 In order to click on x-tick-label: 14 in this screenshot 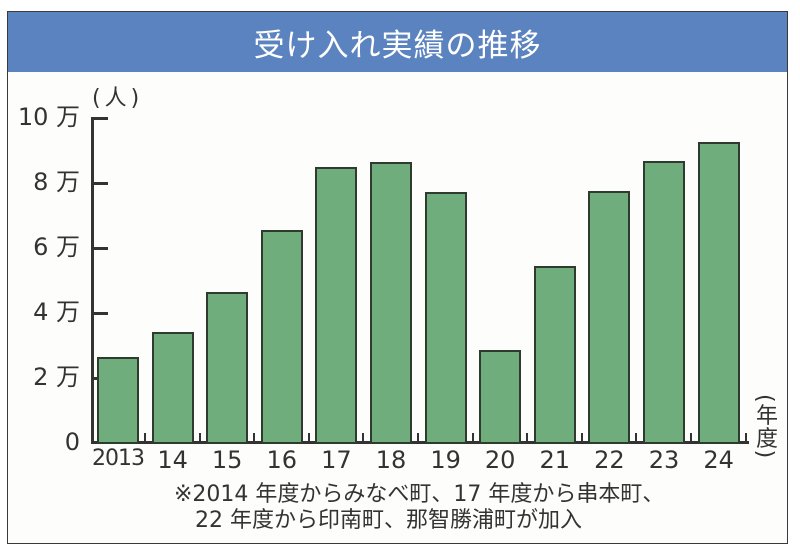, I will do `click(172, 460)`.